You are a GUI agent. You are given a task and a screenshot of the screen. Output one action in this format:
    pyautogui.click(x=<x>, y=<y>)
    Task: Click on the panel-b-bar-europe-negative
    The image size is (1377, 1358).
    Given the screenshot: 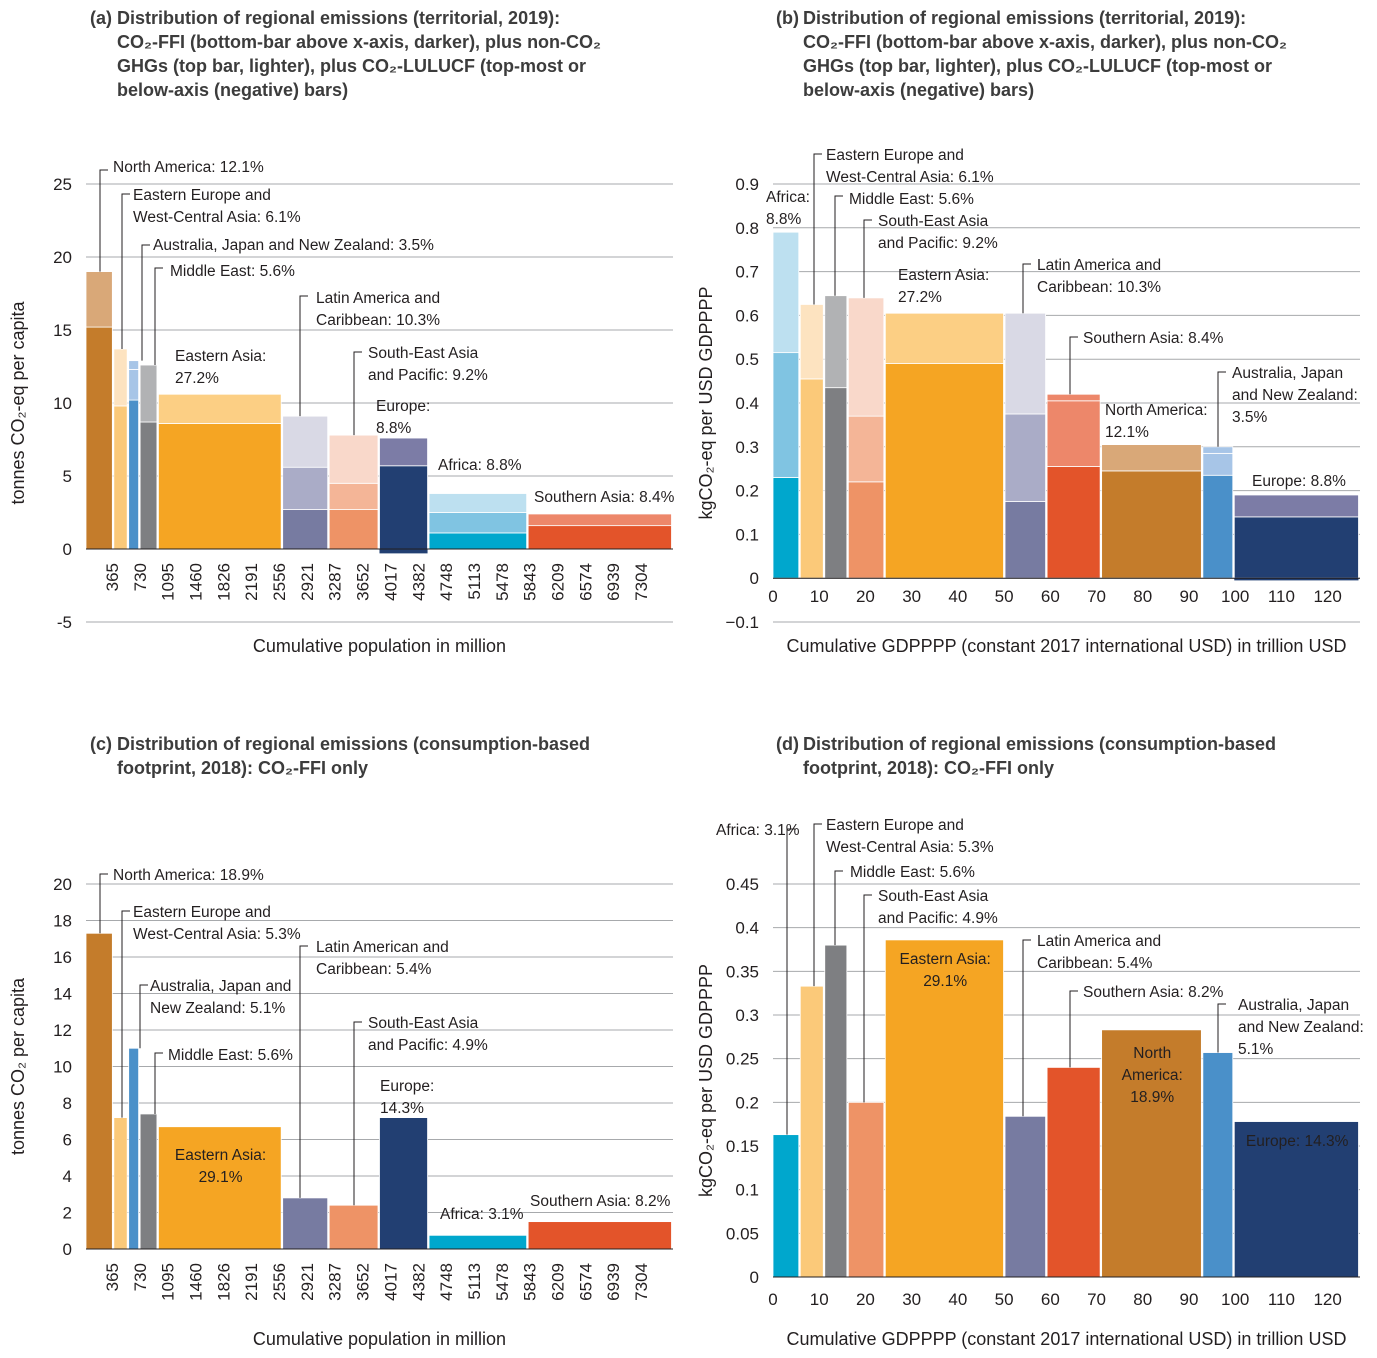 What is the action you would take?
    pyautogui.click(x=1296, y=579)
    